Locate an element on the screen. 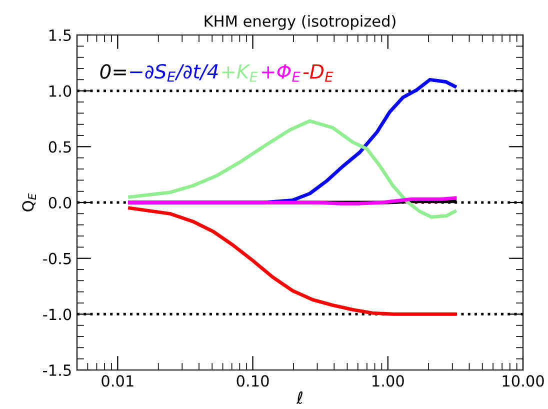  y-tick-label: -1.5 is located at coordinates (57, 370).